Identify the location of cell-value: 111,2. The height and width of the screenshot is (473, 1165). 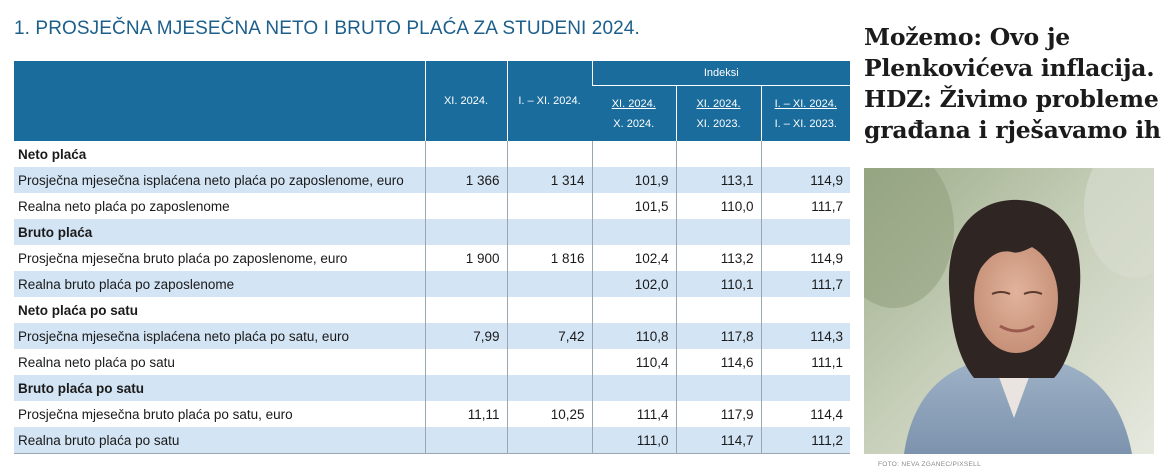
(805, 440).